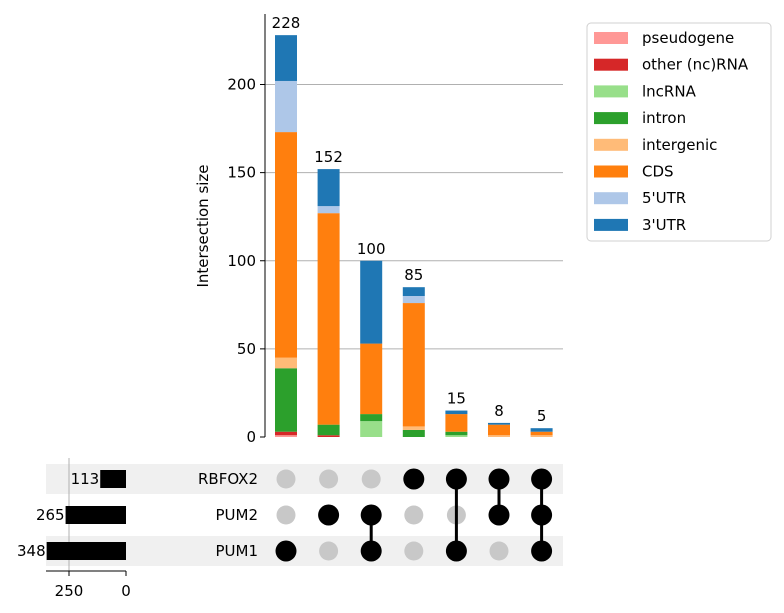  What do you see at coordinates (304, 515) in the screenshot?
I see `intersection-matrix: RBFOX2 PUM2 PUM1` at bounding box center [304, 515].